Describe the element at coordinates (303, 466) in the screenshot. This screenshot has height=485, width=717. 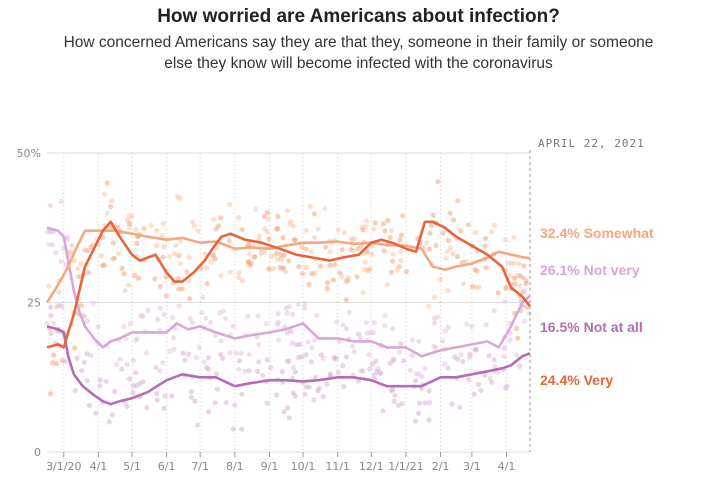
I see `x-tick-label: 10/1` at that location.